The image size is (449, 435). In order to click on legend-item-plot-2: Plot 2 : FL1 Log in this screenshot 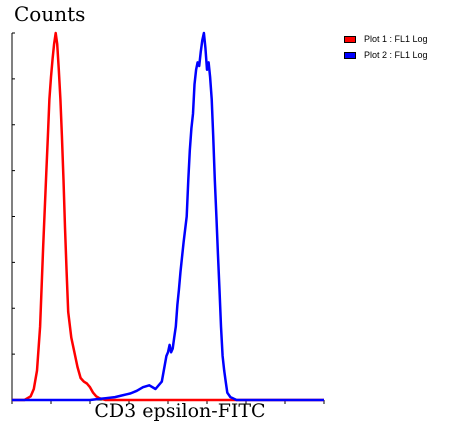, I will do `click(386, 55)`.